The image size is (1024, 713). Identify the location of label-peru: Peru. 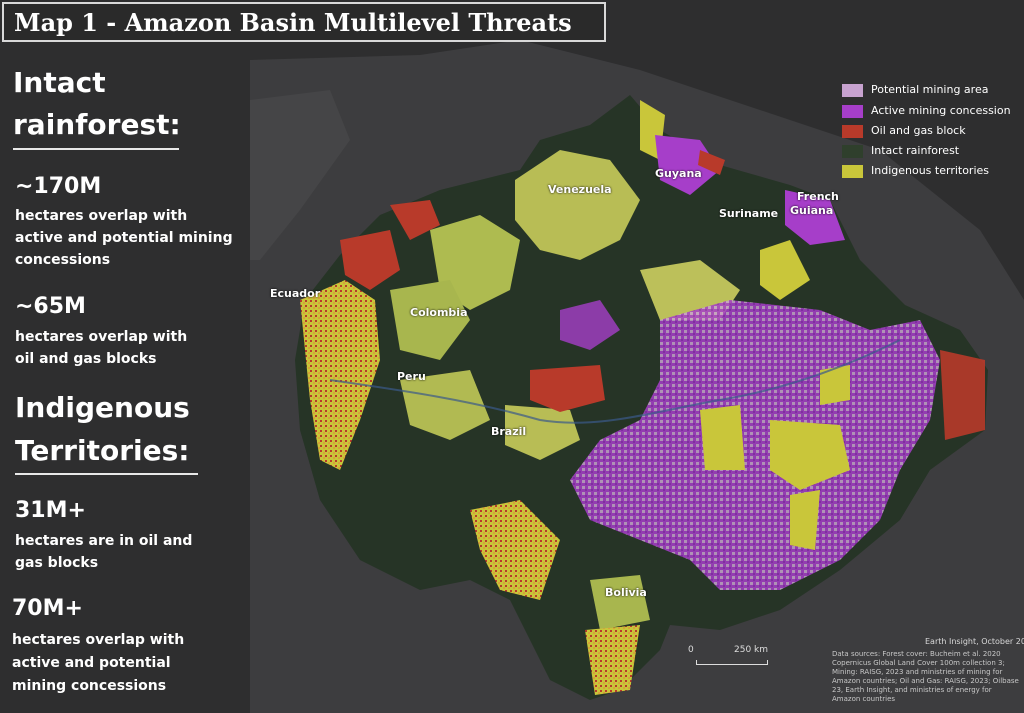
(411, 376).